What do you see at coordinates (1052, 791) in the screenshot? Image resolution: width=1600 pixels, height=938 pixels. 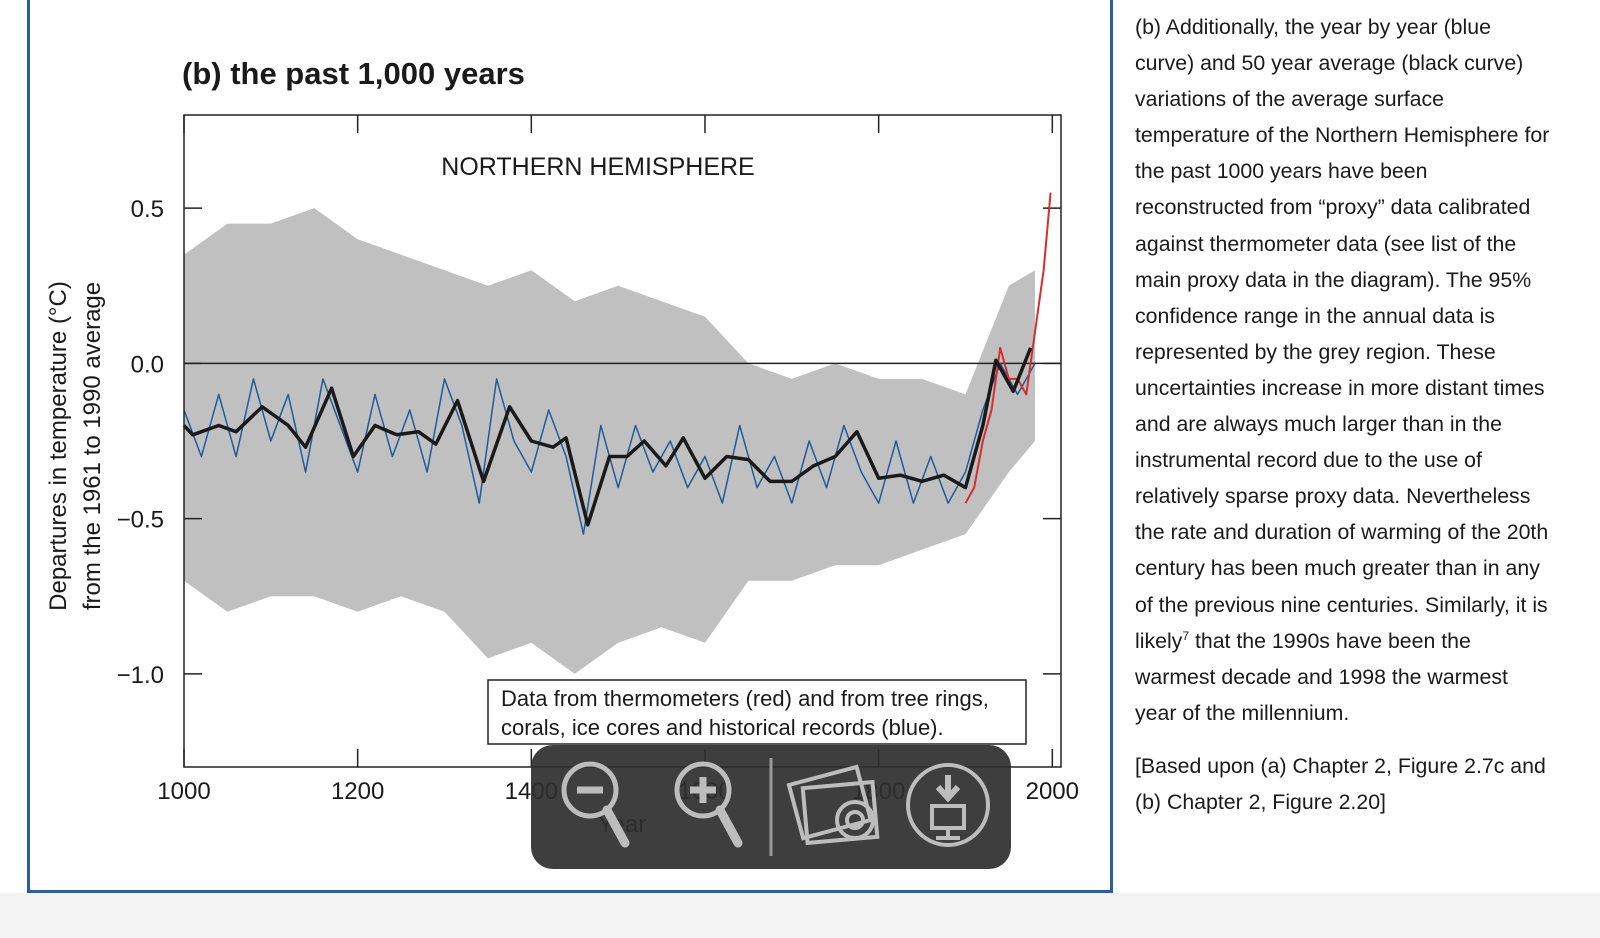 I see `x-tick-label: 2000` at bounding box center [1052, 791].